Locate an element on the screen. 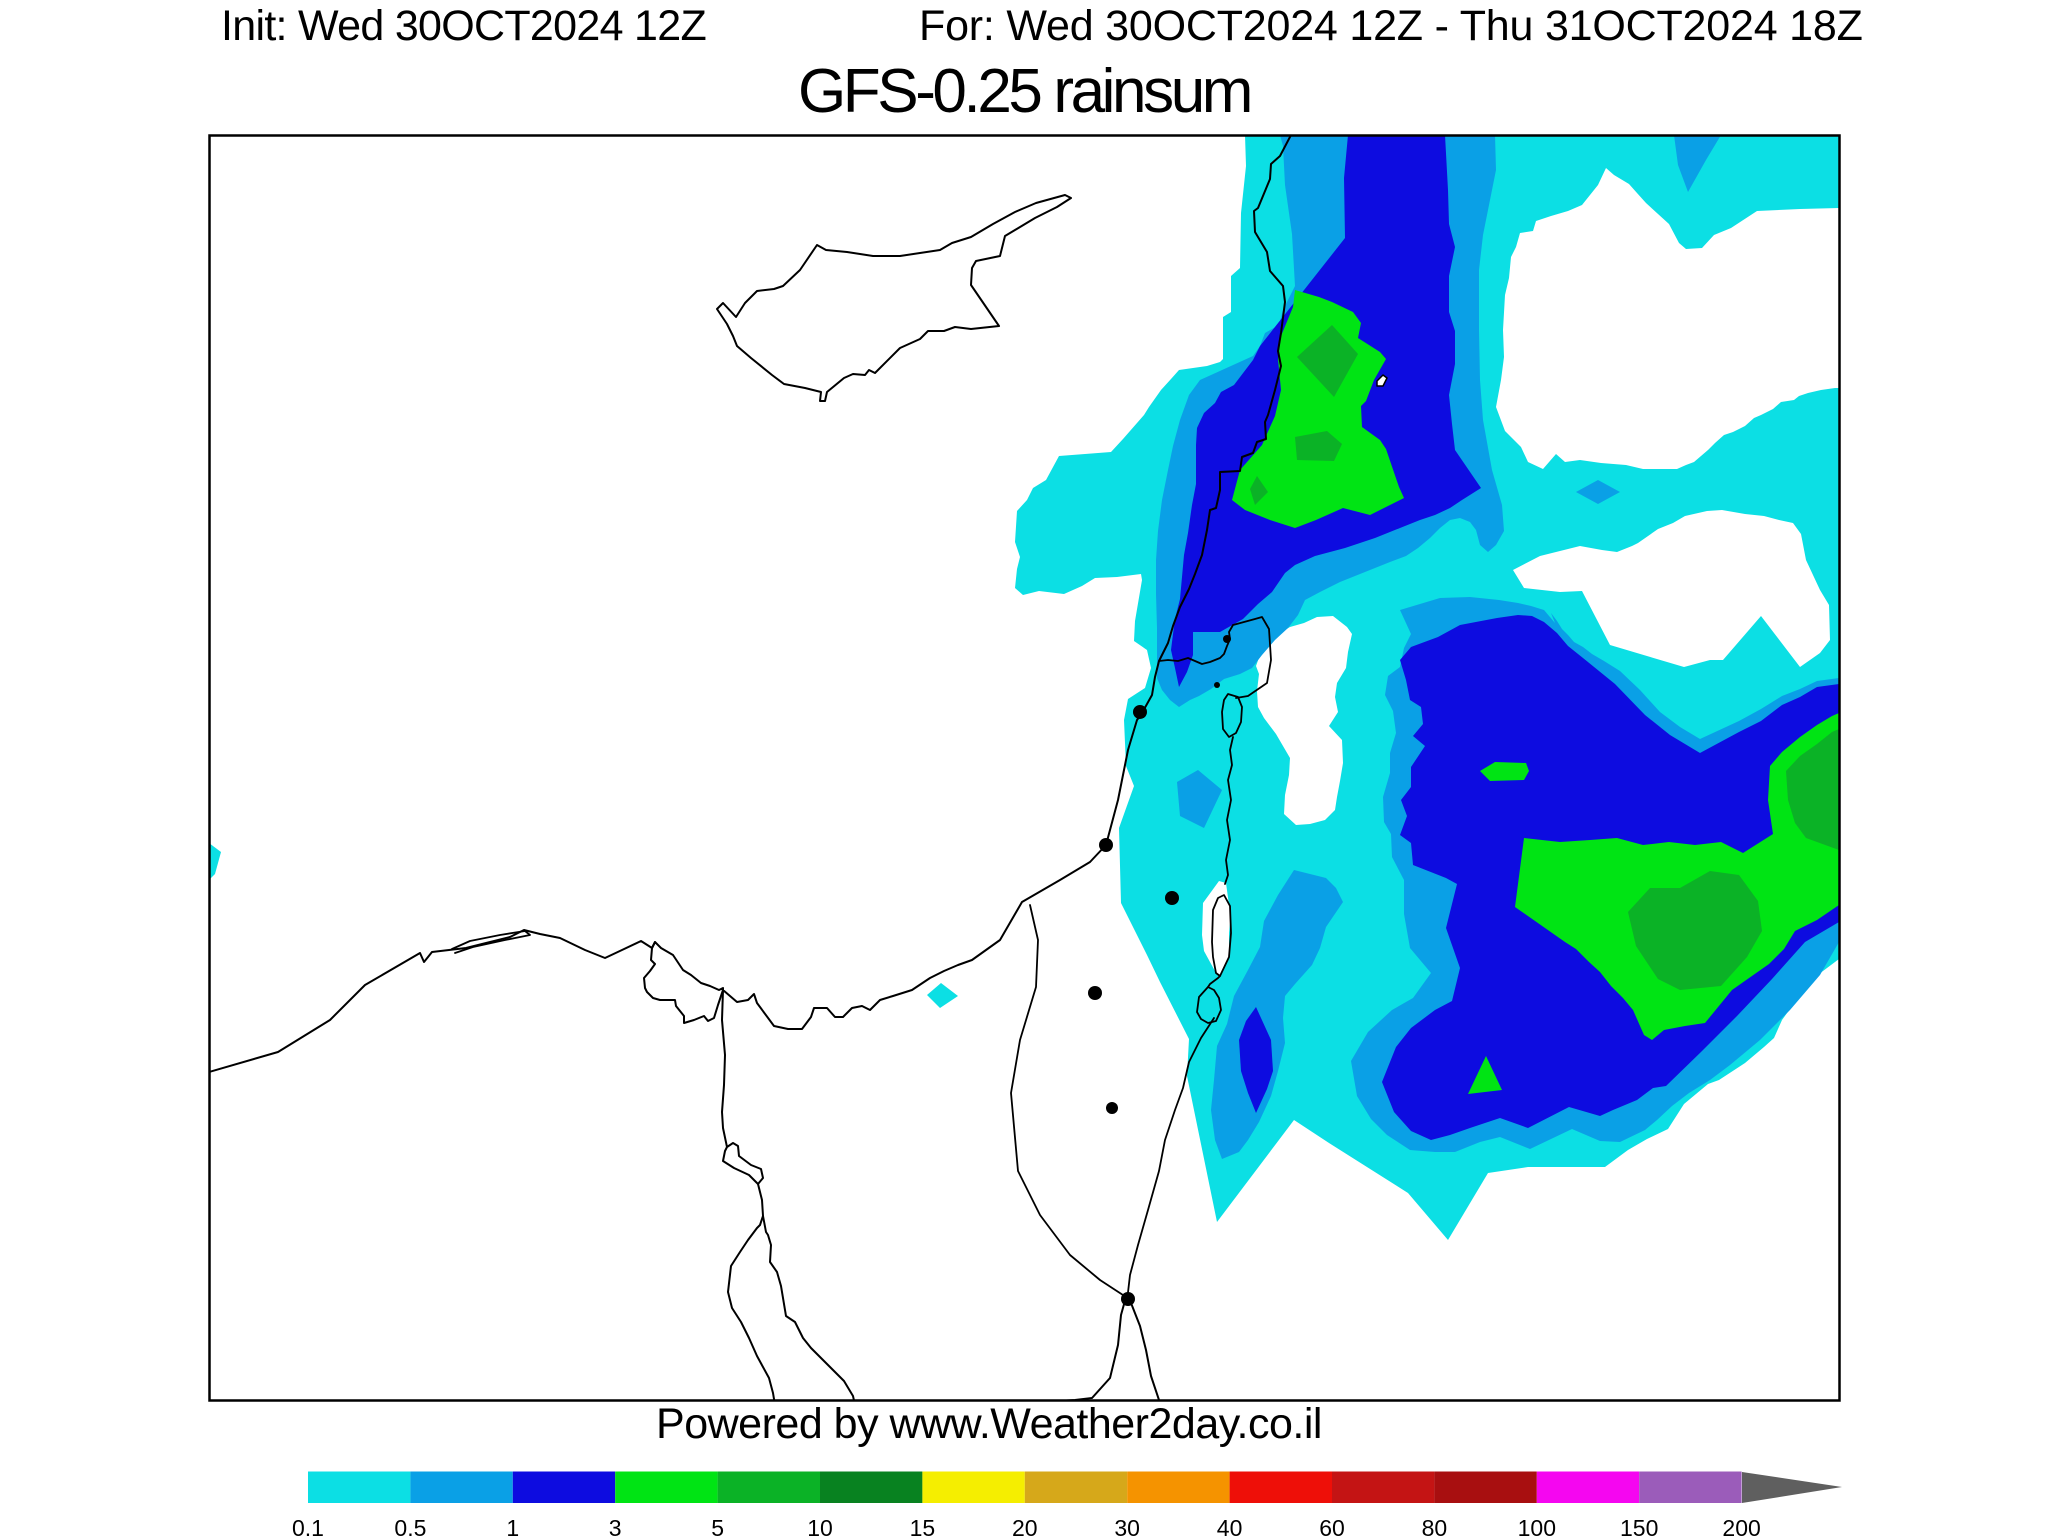 The image size is (2048, 1536). svg-text: 0.5 is located at coordinates (410, 1525).